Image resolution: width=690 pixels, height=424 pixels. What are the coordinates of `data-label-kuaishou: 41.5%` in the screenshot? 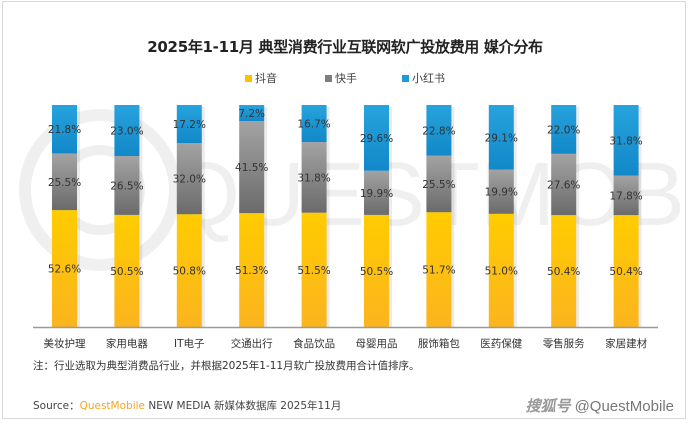 It's located at (251, 168).